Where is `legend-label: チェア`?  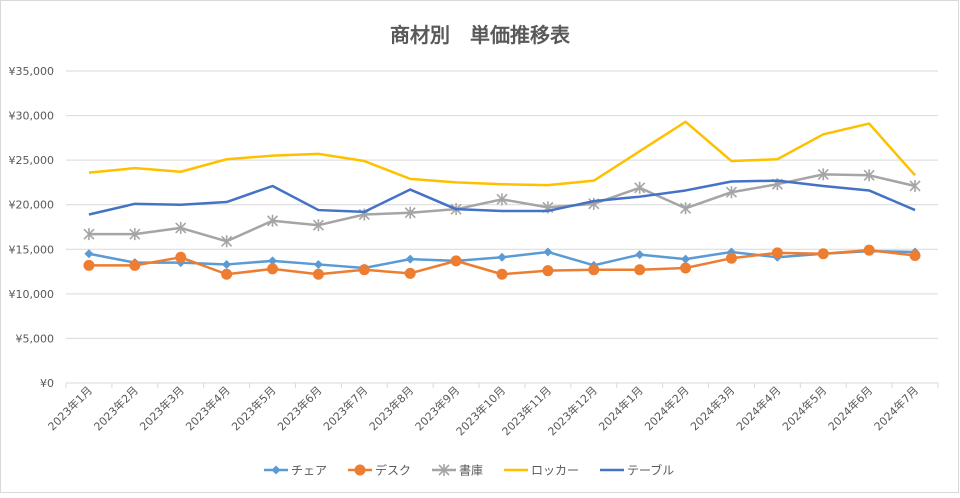 legend-label: チェア is located at coordinates (309, 471).